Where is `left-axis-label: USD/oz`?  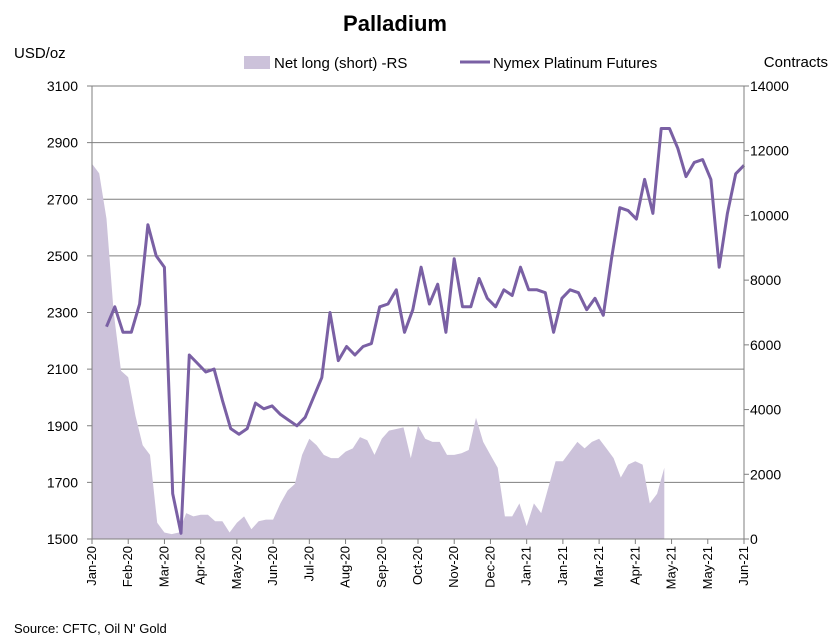
left-axis-label: USD/oz is located at coordinates (40, 53).